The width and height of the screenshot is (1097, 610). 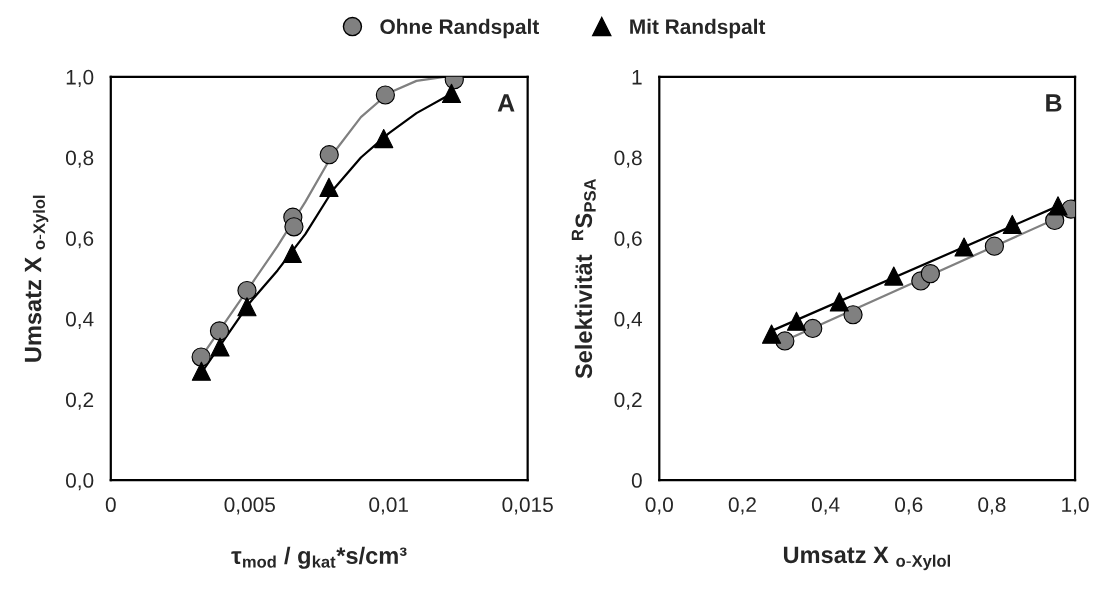 What do you see at coordinates (698, 28) in the screenshot?
I see `legend-label: Mit Randspalt` at bounding box center [698, 28].